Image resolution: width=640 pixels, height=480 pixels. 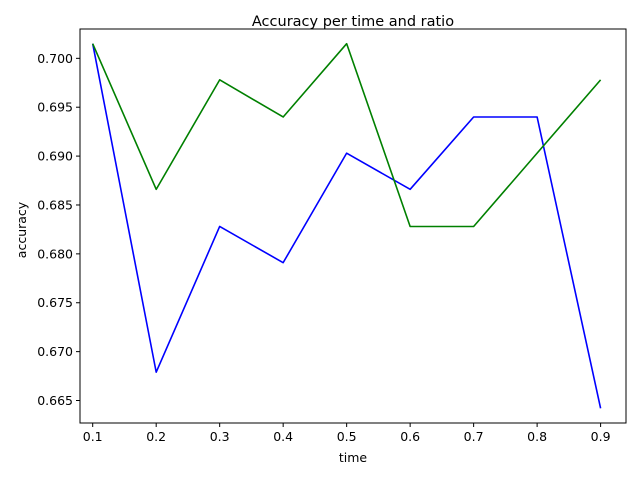 I want to click on x-tick-label: 0.6, so click(x=410, y=436).